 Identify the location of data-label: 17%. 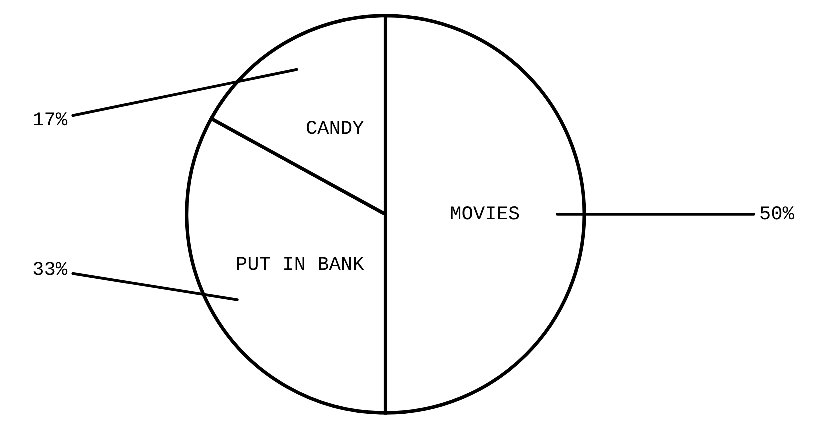
(51, 119).